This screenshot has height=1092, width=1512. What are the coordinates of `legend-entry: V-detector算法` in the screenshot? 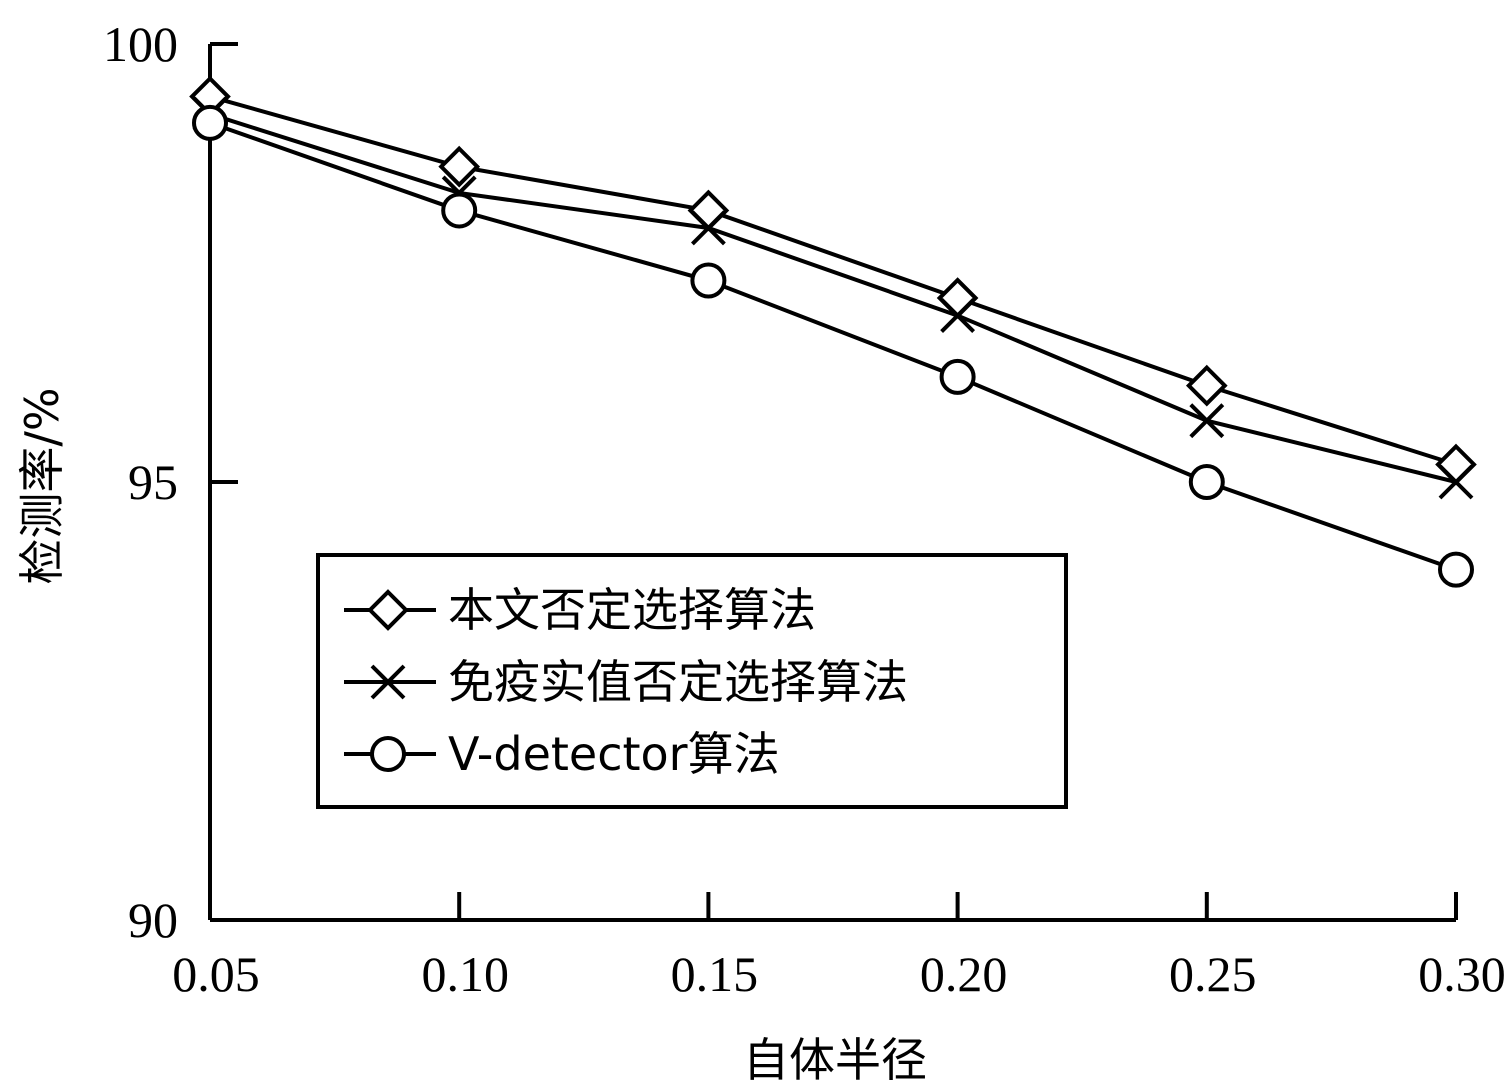 It's located at (562, 754).